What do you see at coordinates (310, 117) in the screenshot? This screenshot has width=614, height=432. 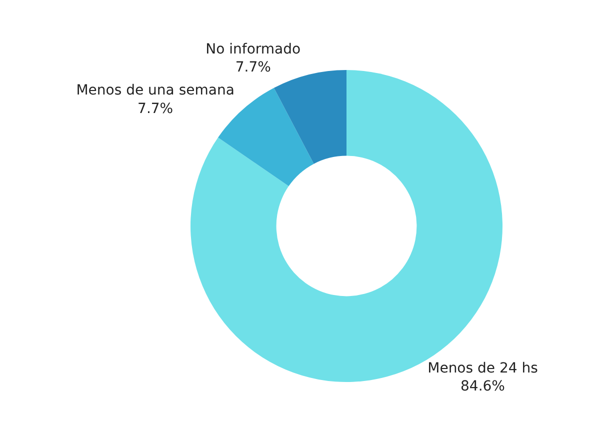 I see `donut-slice` at bounding box center [310, 117].